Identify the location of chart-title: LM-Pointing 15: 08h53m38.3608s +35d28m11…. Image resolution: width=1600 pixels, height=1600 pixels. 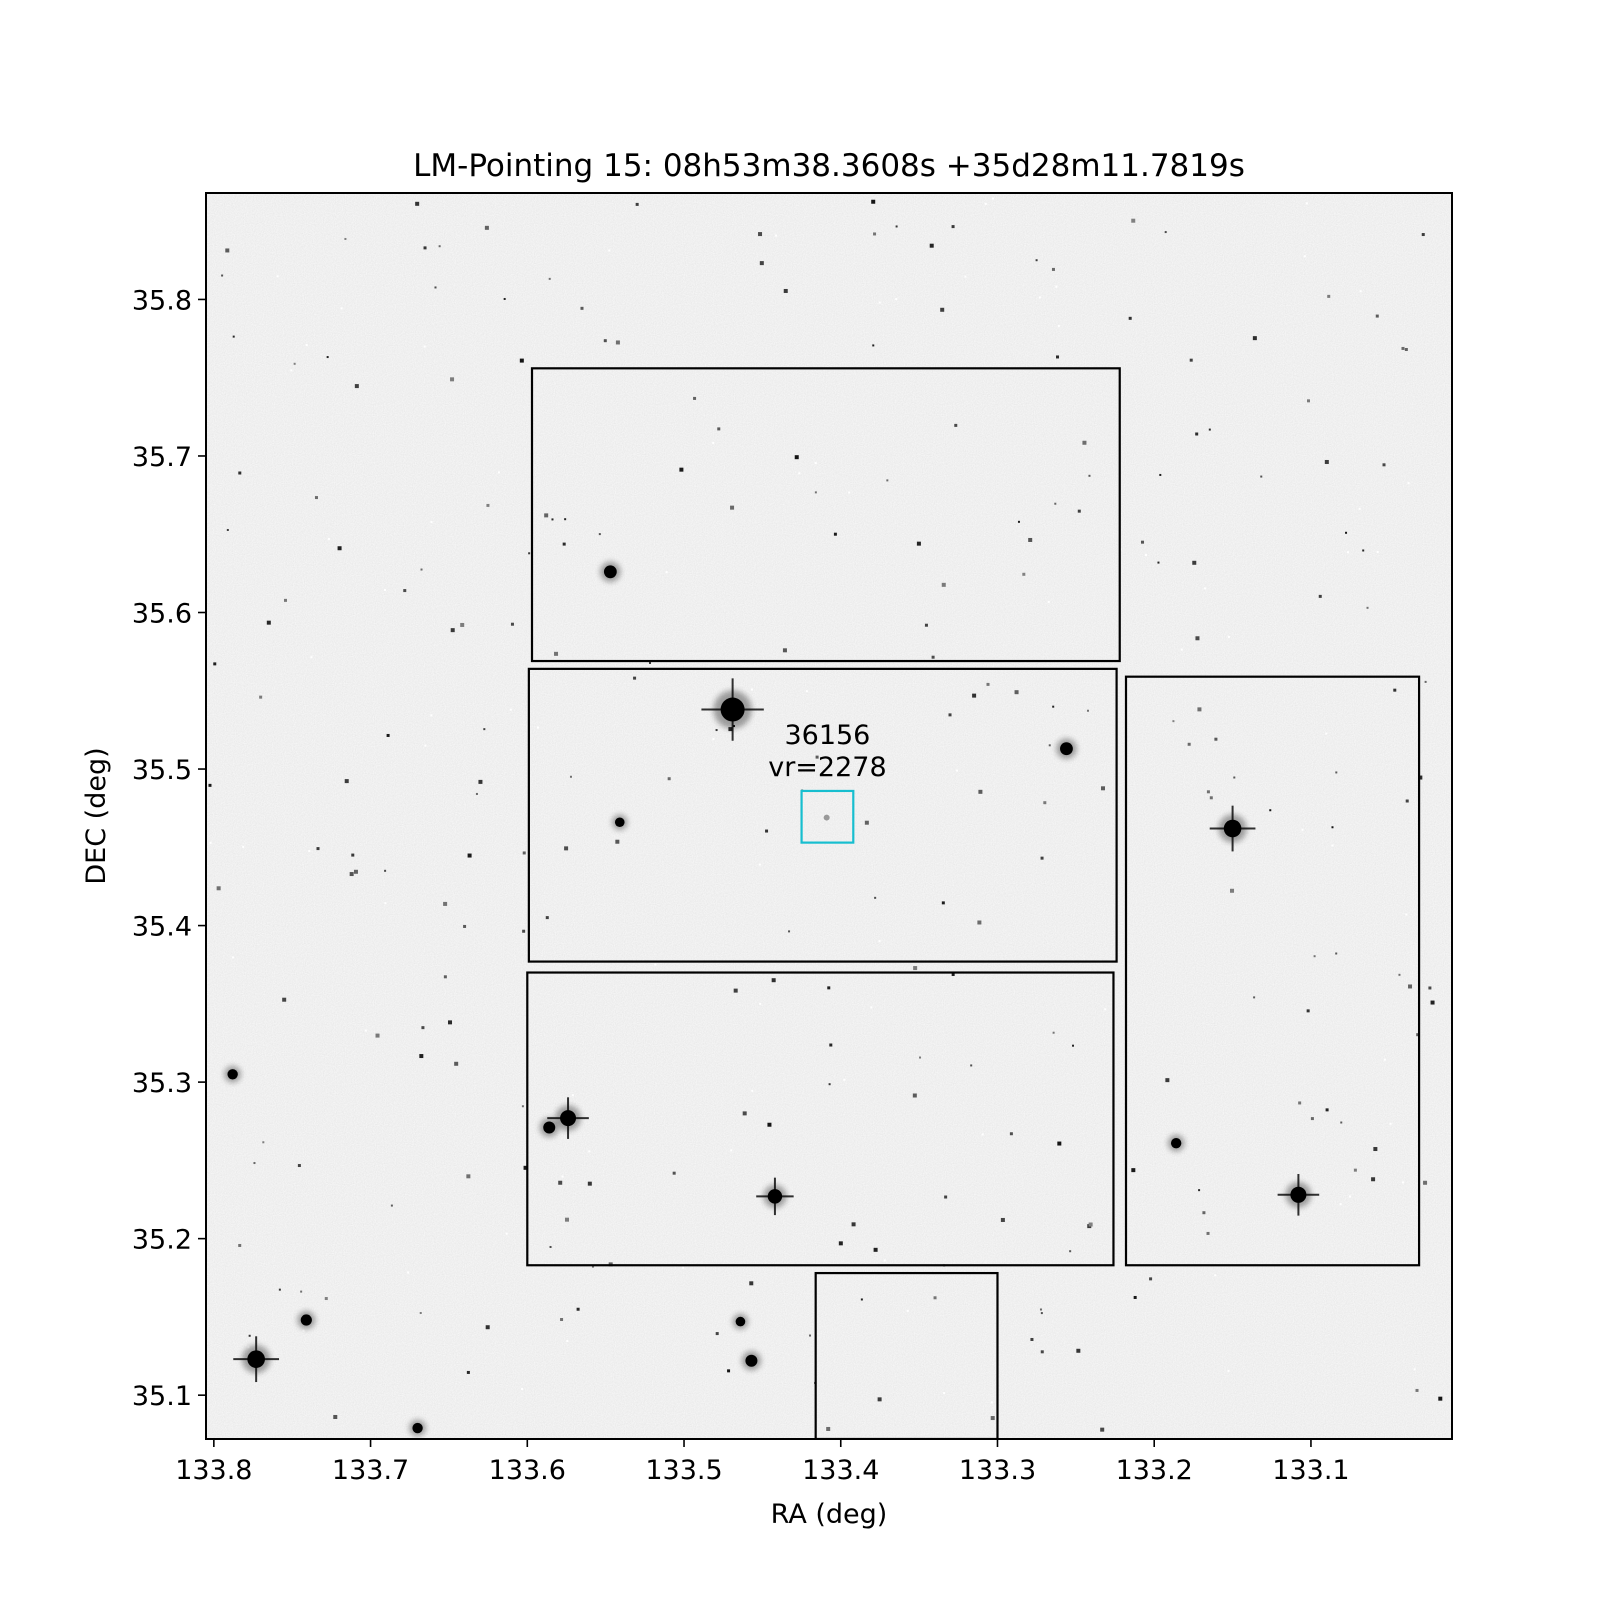
(829, 166).